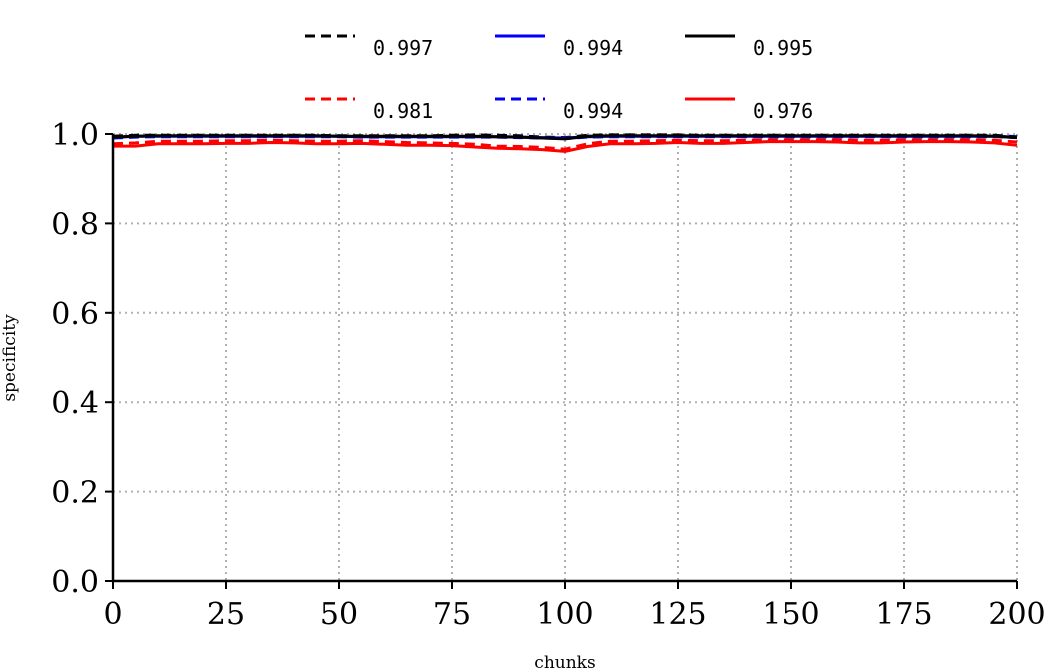 Image resolution: width=1050 pixels, height=672 pixels. What do you see at coordinates (75, 314) in the screenshot?
I see `y-tick-label: 0.6` at bounding box center [75, 314].